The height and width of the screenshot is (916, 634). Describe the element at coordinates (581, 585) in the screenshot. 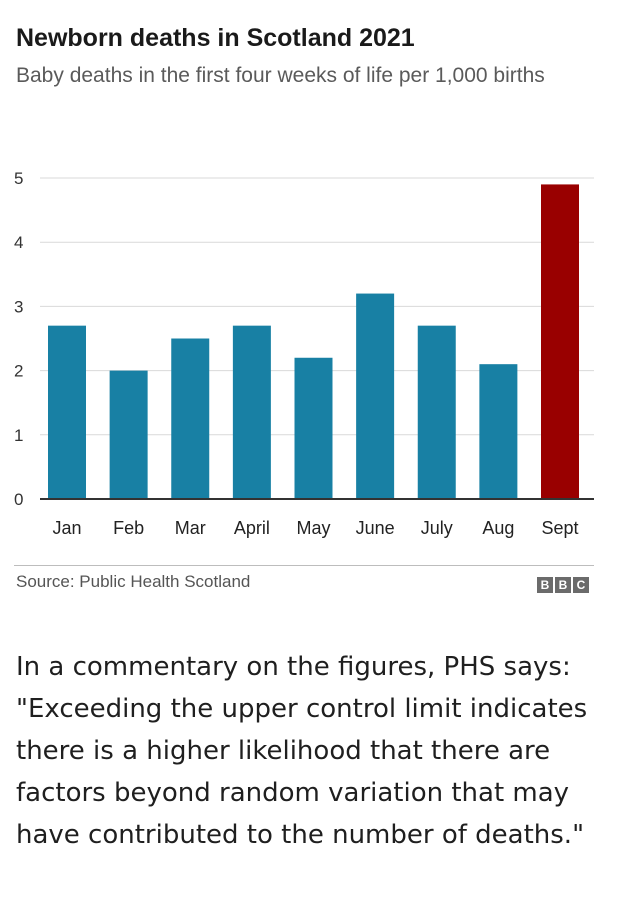

I see `bbc-logo-letter: C` at that location.